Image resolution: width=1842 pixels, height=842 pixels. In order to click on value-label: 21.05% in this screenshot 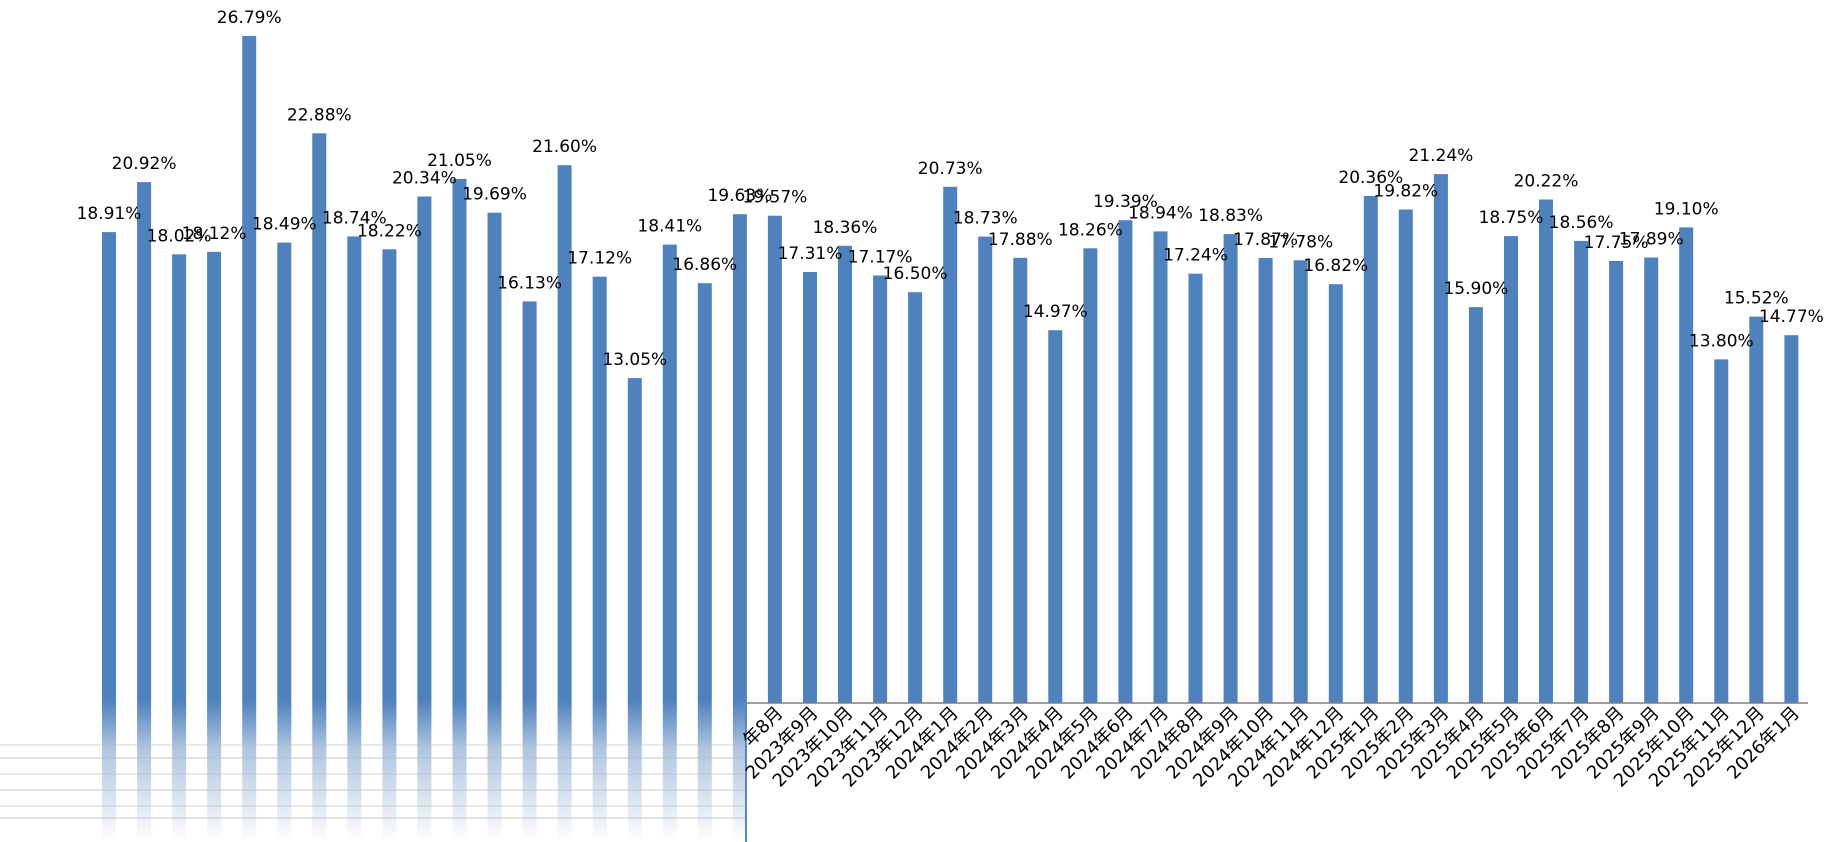, I will do `click(459, 161)`.